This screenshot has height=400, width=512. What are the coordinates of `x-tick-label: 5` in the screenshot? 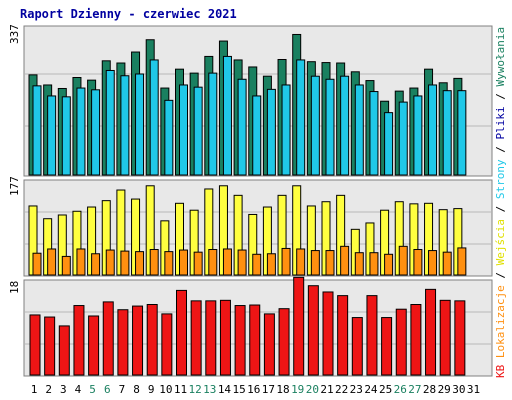 It's located at (92, 389).